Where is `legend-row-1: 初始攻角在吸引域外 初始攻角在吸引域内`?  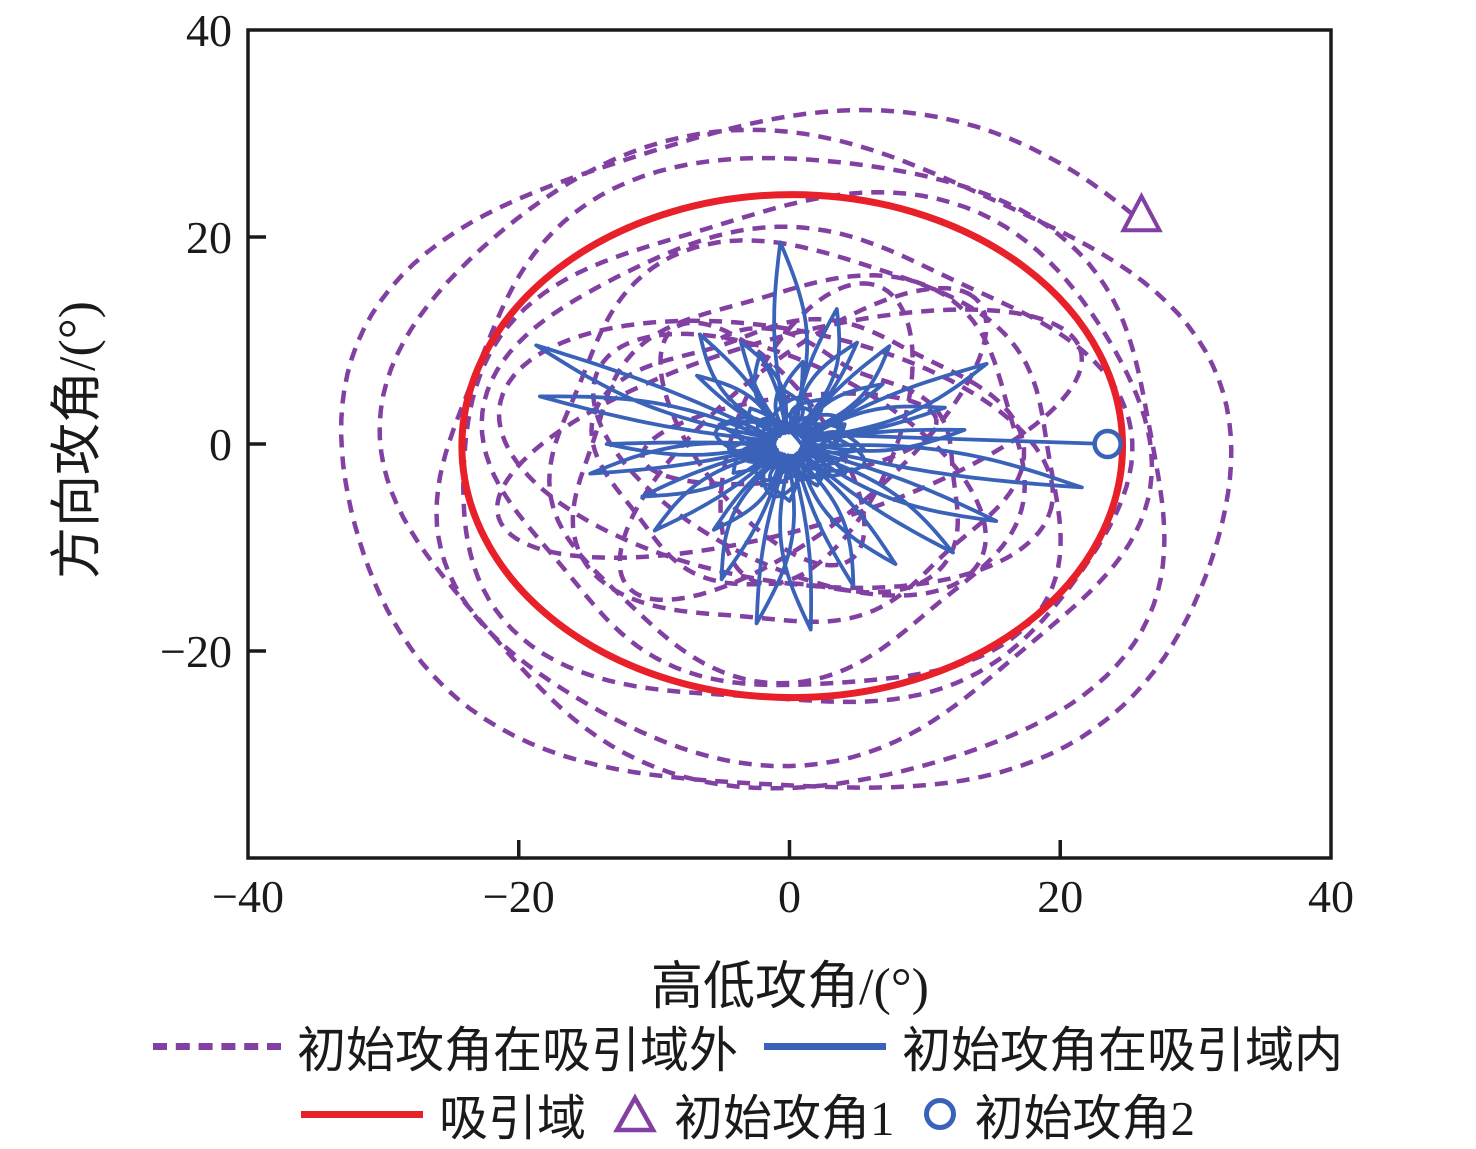 legend-row-1: 初始攻角在吸引域外 初始攻角在吸引域内 is located at coordinates (743, 1046).